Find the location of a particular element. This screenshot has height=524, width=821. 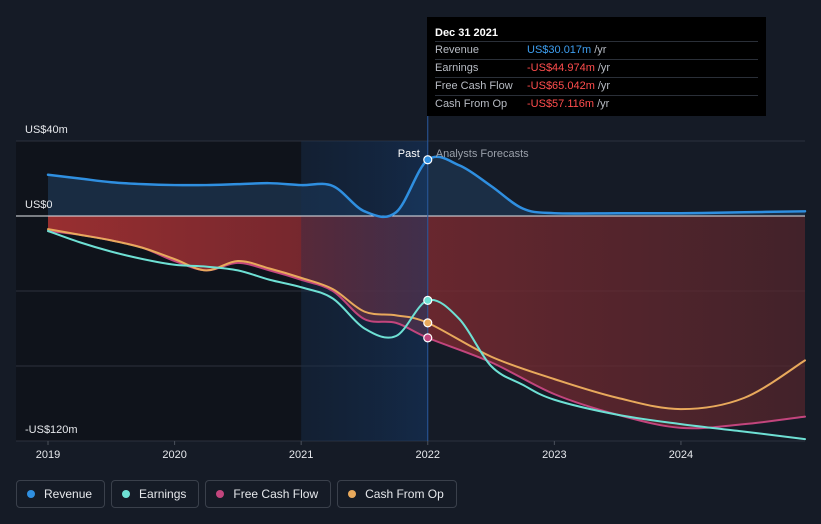

legend-item-revenue: Revenue is located at coordinates (61, 494).